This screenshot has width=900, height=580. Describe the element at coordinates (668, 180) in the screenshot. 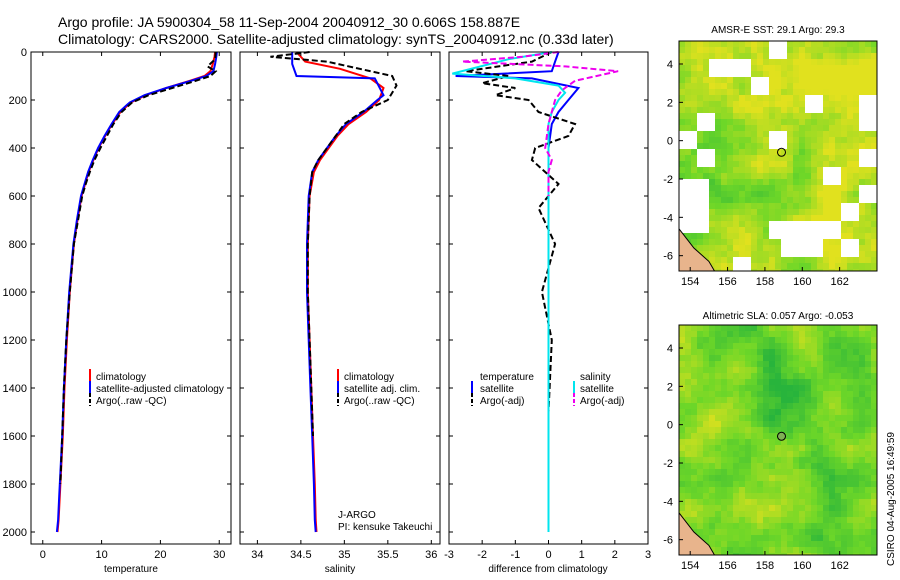

I see `map-y-tick-label: -2` at that location.